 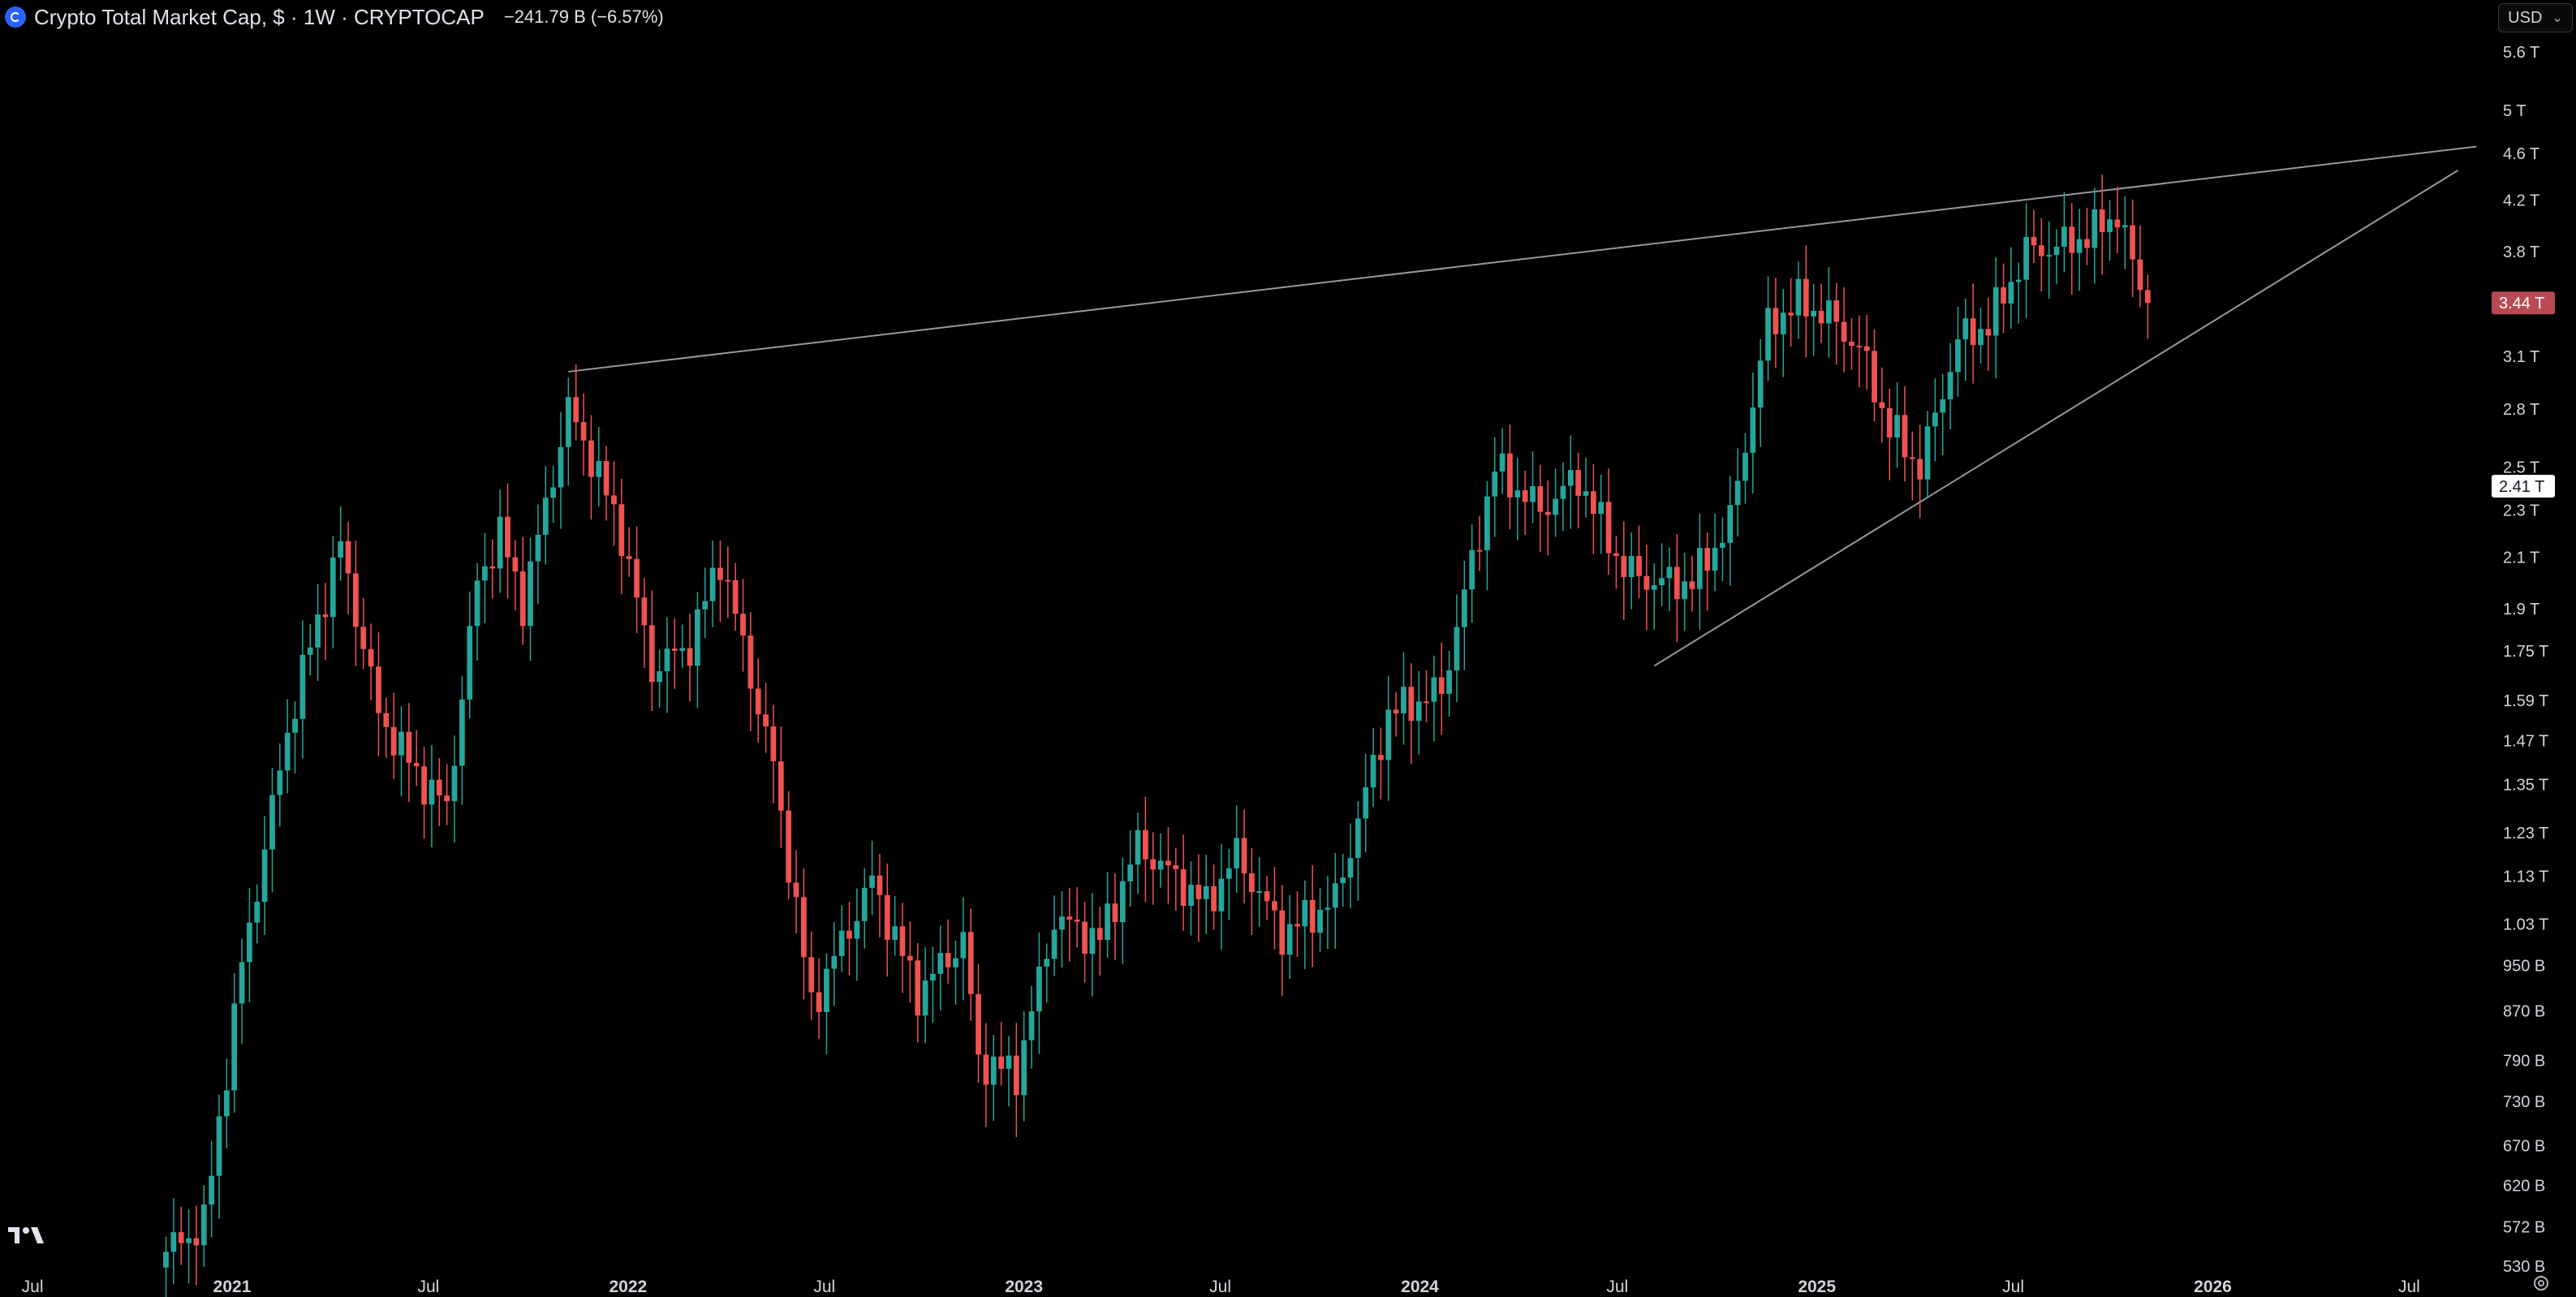 What do you see at coordinates (2525, 701) in the screenshot?
I see `y-tick-label: 1.59 T` at bounding box center [2525, 701].